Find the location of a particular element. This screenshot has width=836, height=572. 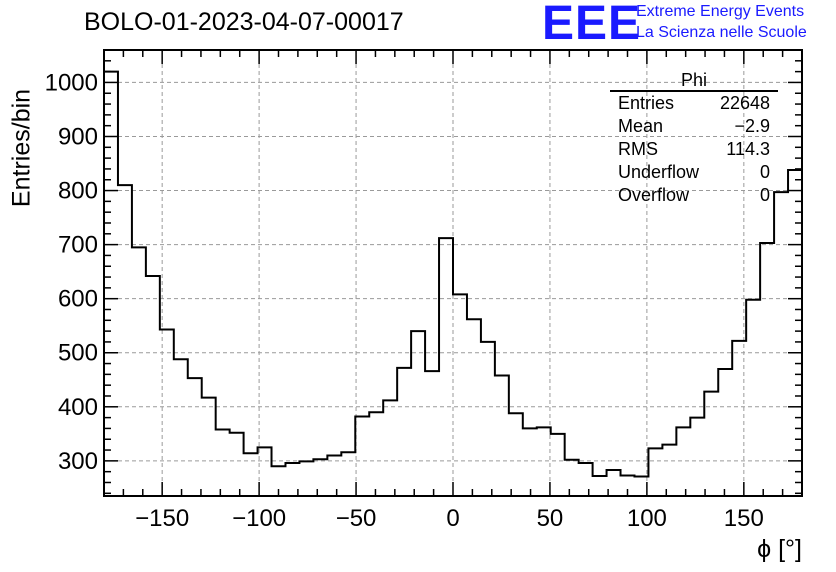

stats-row-rms: RMS 114.3 is located at coordinates (694, 149).